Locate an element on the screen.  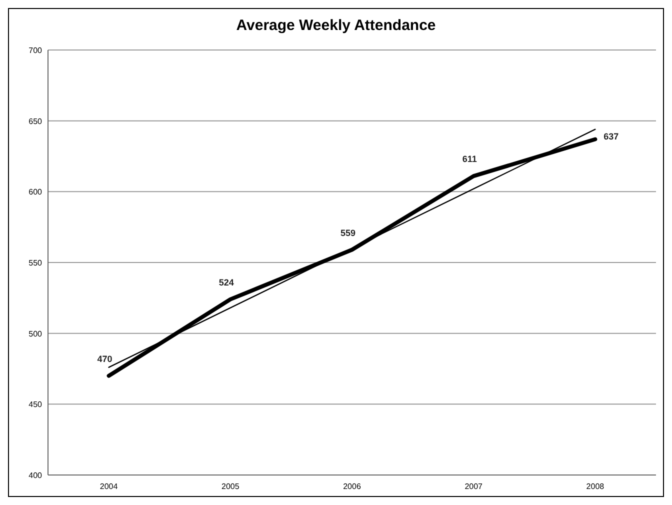
data-label: 637 is located at coordinates (611, 136).